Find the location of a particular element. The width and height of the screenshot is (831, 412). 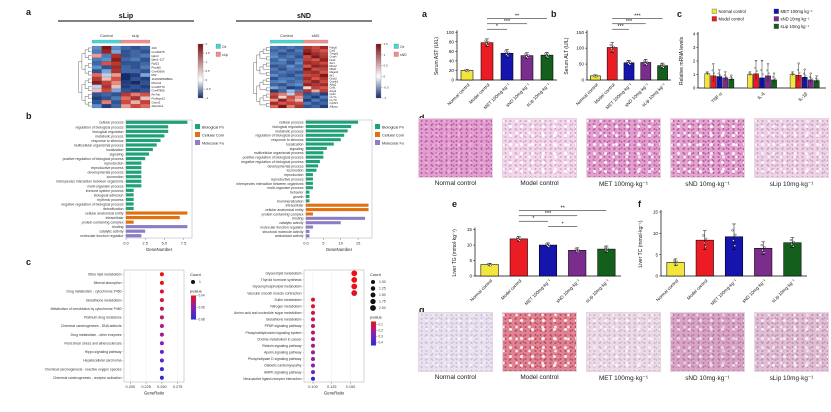

svg-text: Choline metabolism in cancer is located at coordinates (279, 339).